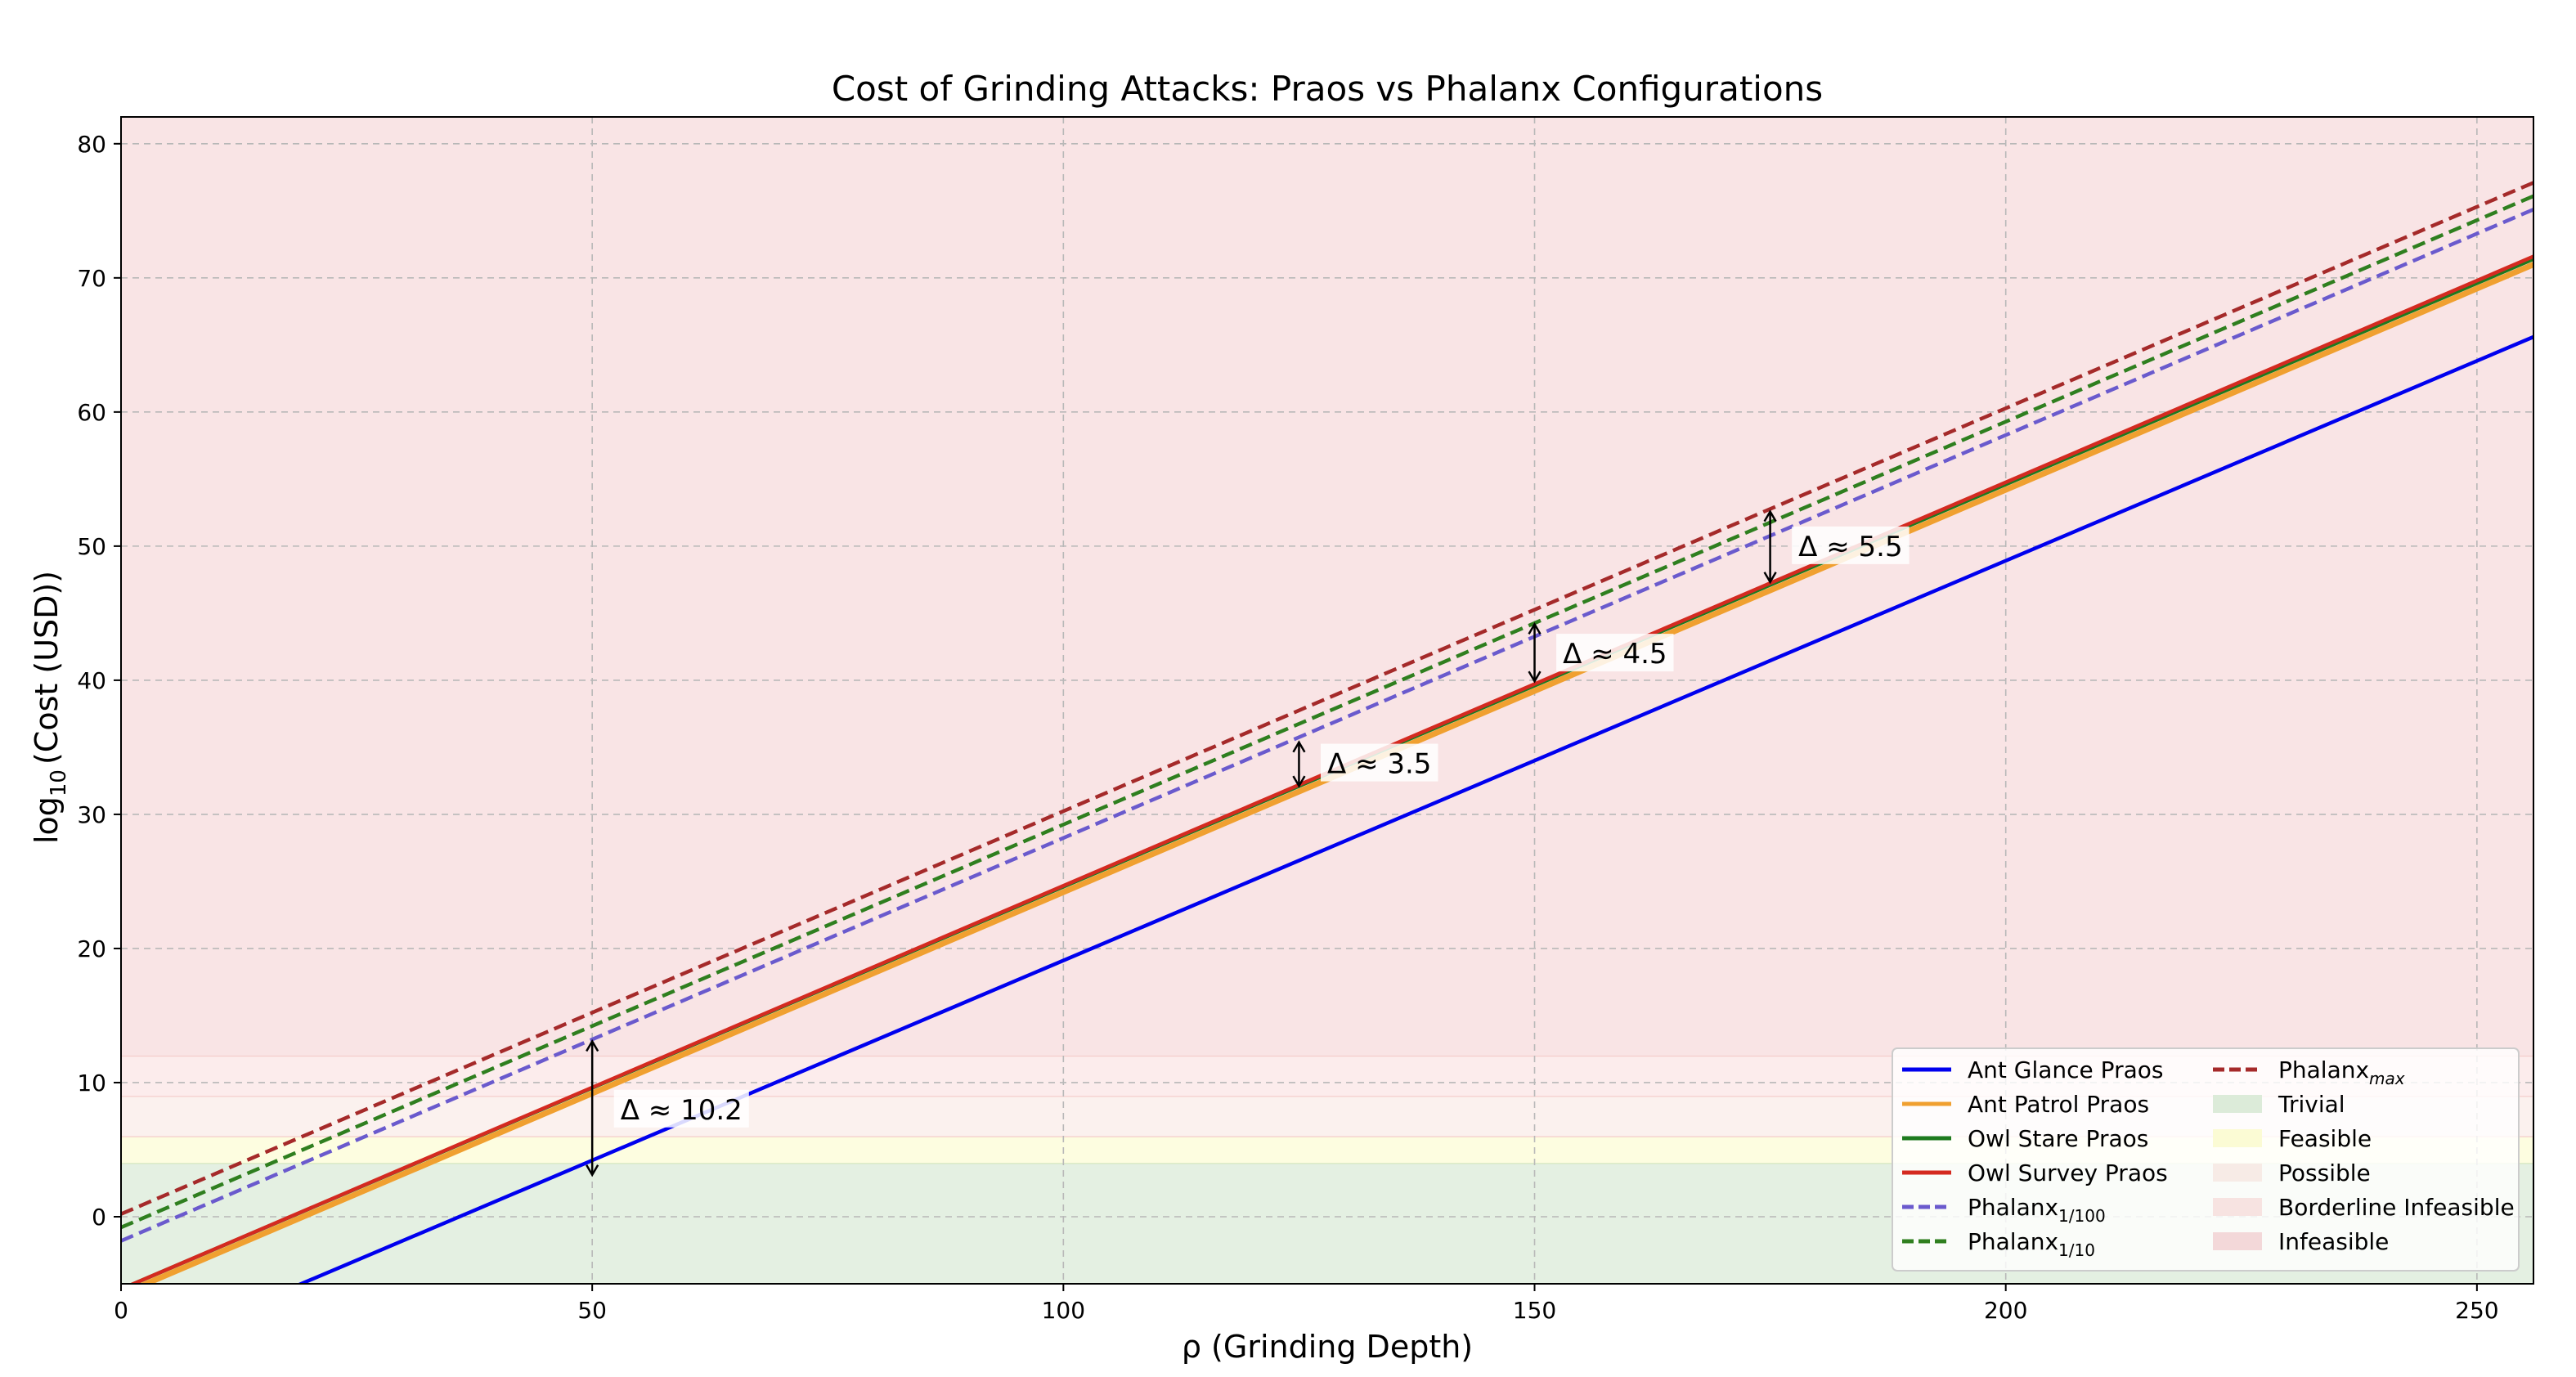 The width and height of the screenshot is (2576, 1377). I want to click on legend-item-ant-patrol-praos: Ant Patrol Praos, so click(2026, 1104).